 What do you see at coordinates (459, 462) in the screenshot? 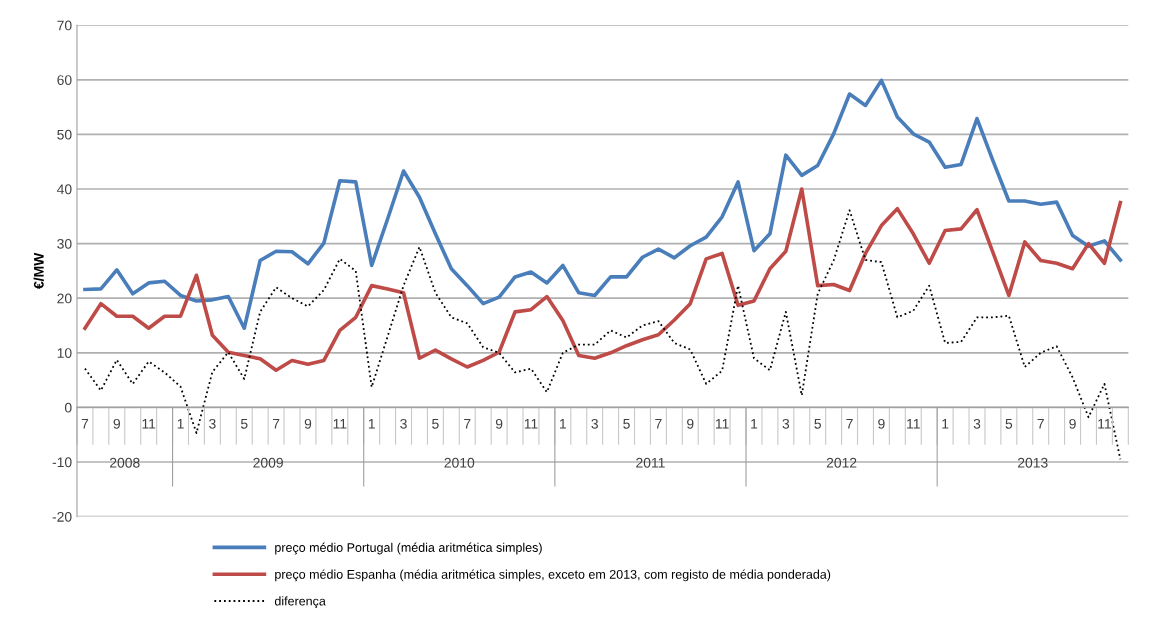
I see `annotation: 2010` at bounding box center [459, 462].